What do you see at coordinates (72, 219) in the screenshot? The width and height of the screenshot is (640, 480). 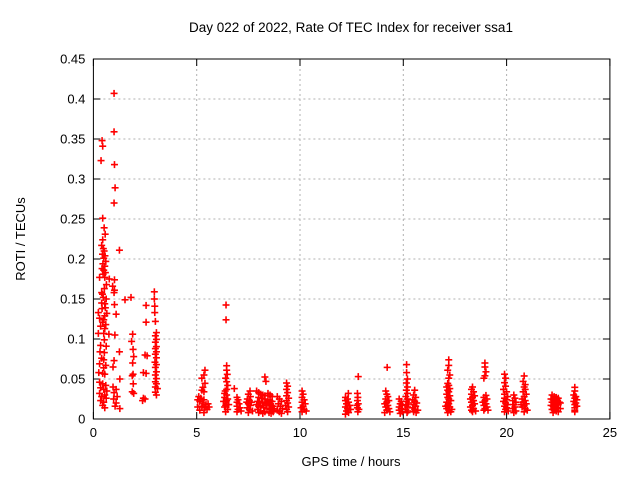 I see `y-tick-label: 0.25` at bounding box center [72, 219].